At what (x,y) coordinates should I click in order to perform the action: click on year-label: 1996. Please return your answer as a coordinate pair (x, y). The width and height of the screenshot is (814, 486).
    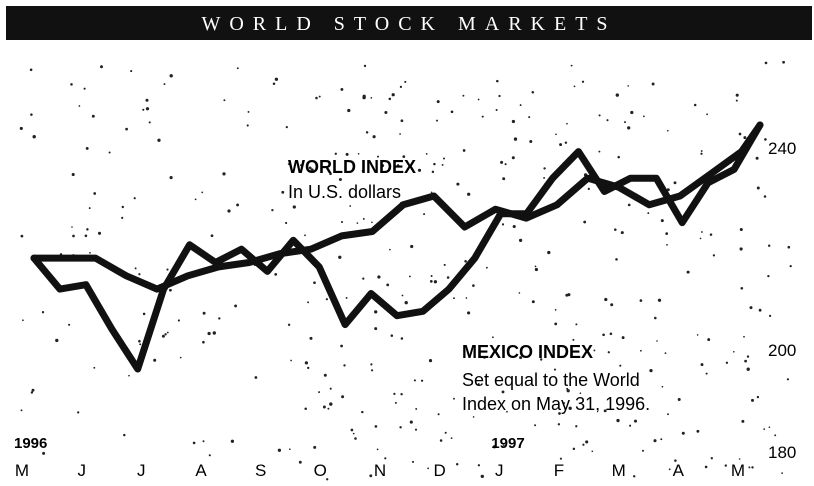
    Looking at the image, I should click on (30, 443).